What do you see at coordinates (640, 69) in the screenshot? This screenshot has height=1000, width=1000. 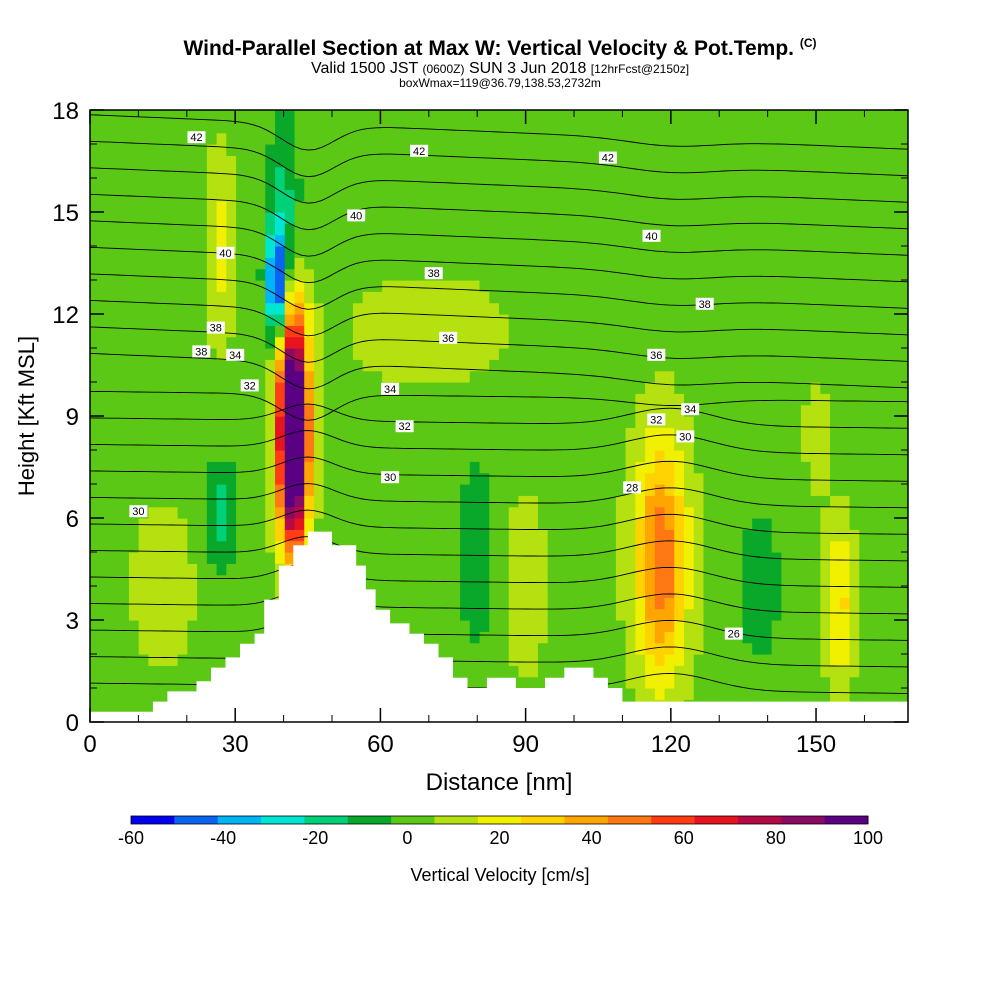 I see `forecast-info: [12hrFcst@2150z]` at bounding box center [640, 69].